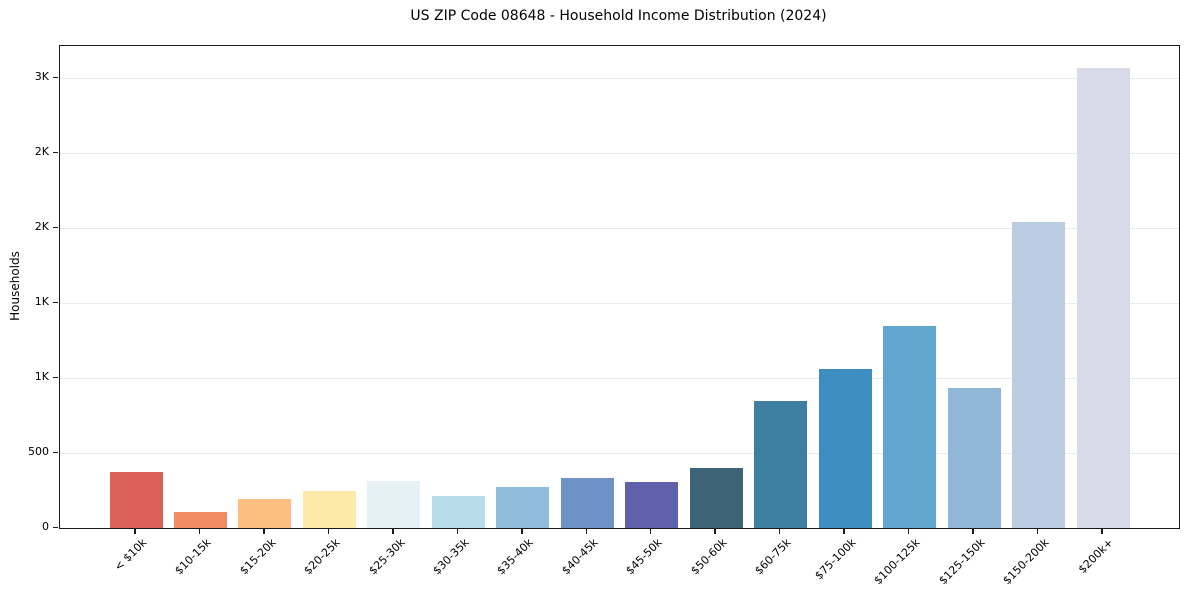 The image size is (1189, 590). Describe the element at coordinates (55, 227) in the screenshot. I see `y-tick-mark-2000` at that location.